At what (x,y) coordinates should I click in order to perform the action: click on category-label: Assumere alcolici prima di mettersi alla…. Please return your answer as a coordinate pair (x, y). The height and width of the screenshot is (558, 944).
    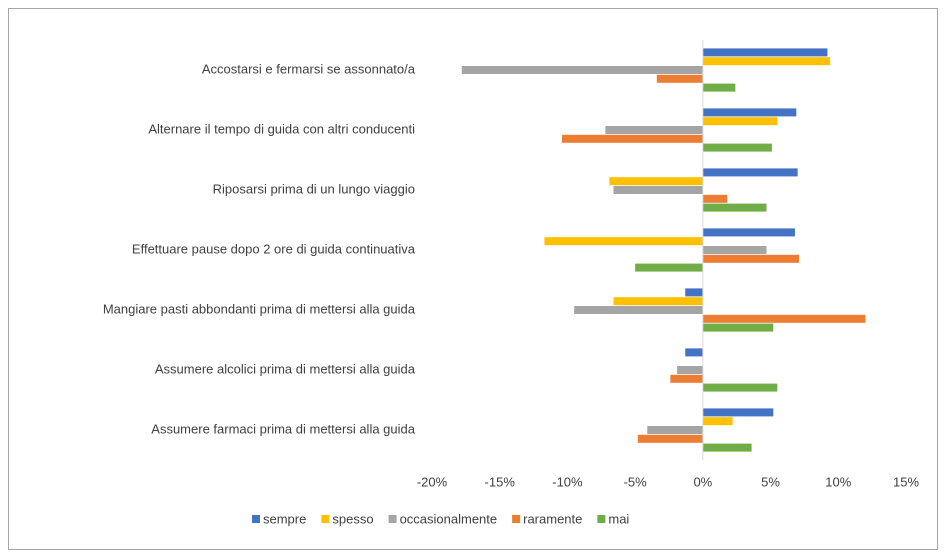
    Looking at the image, I should click on (285, 368).